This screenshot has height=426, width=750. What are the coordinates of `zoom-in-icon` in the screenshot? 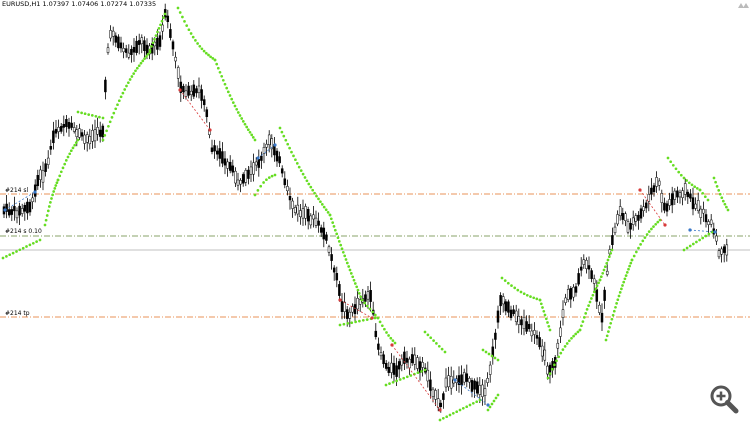 It's located at (724, 399).